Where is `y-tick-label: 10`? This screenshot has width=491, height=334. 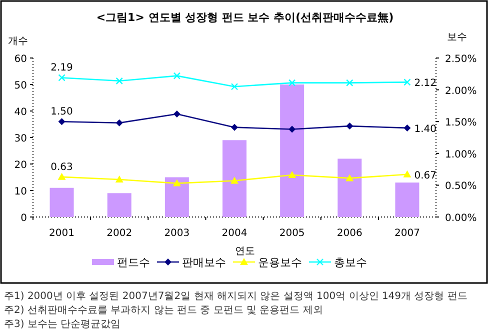
y-tick-label: 10 is located at coordinates (20, 192).